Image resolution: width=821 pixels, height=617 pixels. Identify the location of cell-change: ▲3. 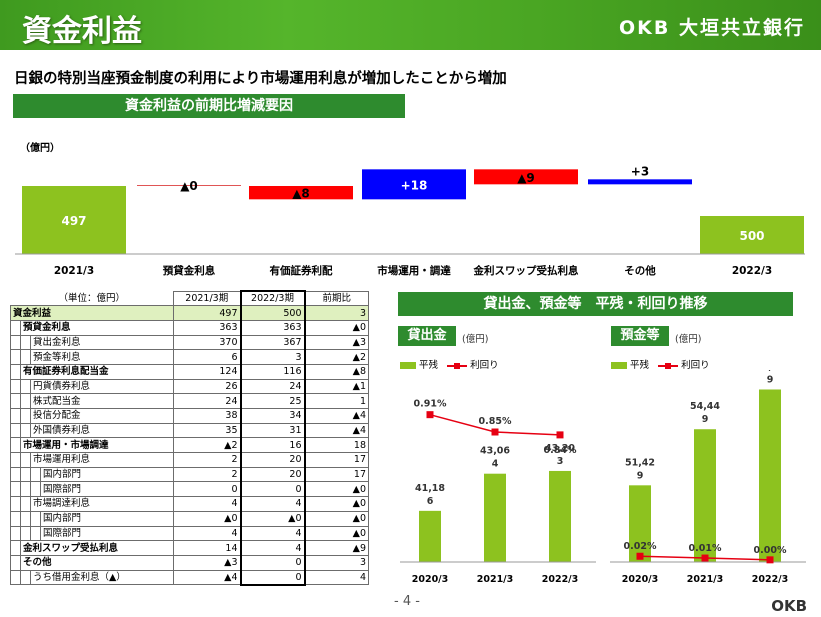
(336, 342).